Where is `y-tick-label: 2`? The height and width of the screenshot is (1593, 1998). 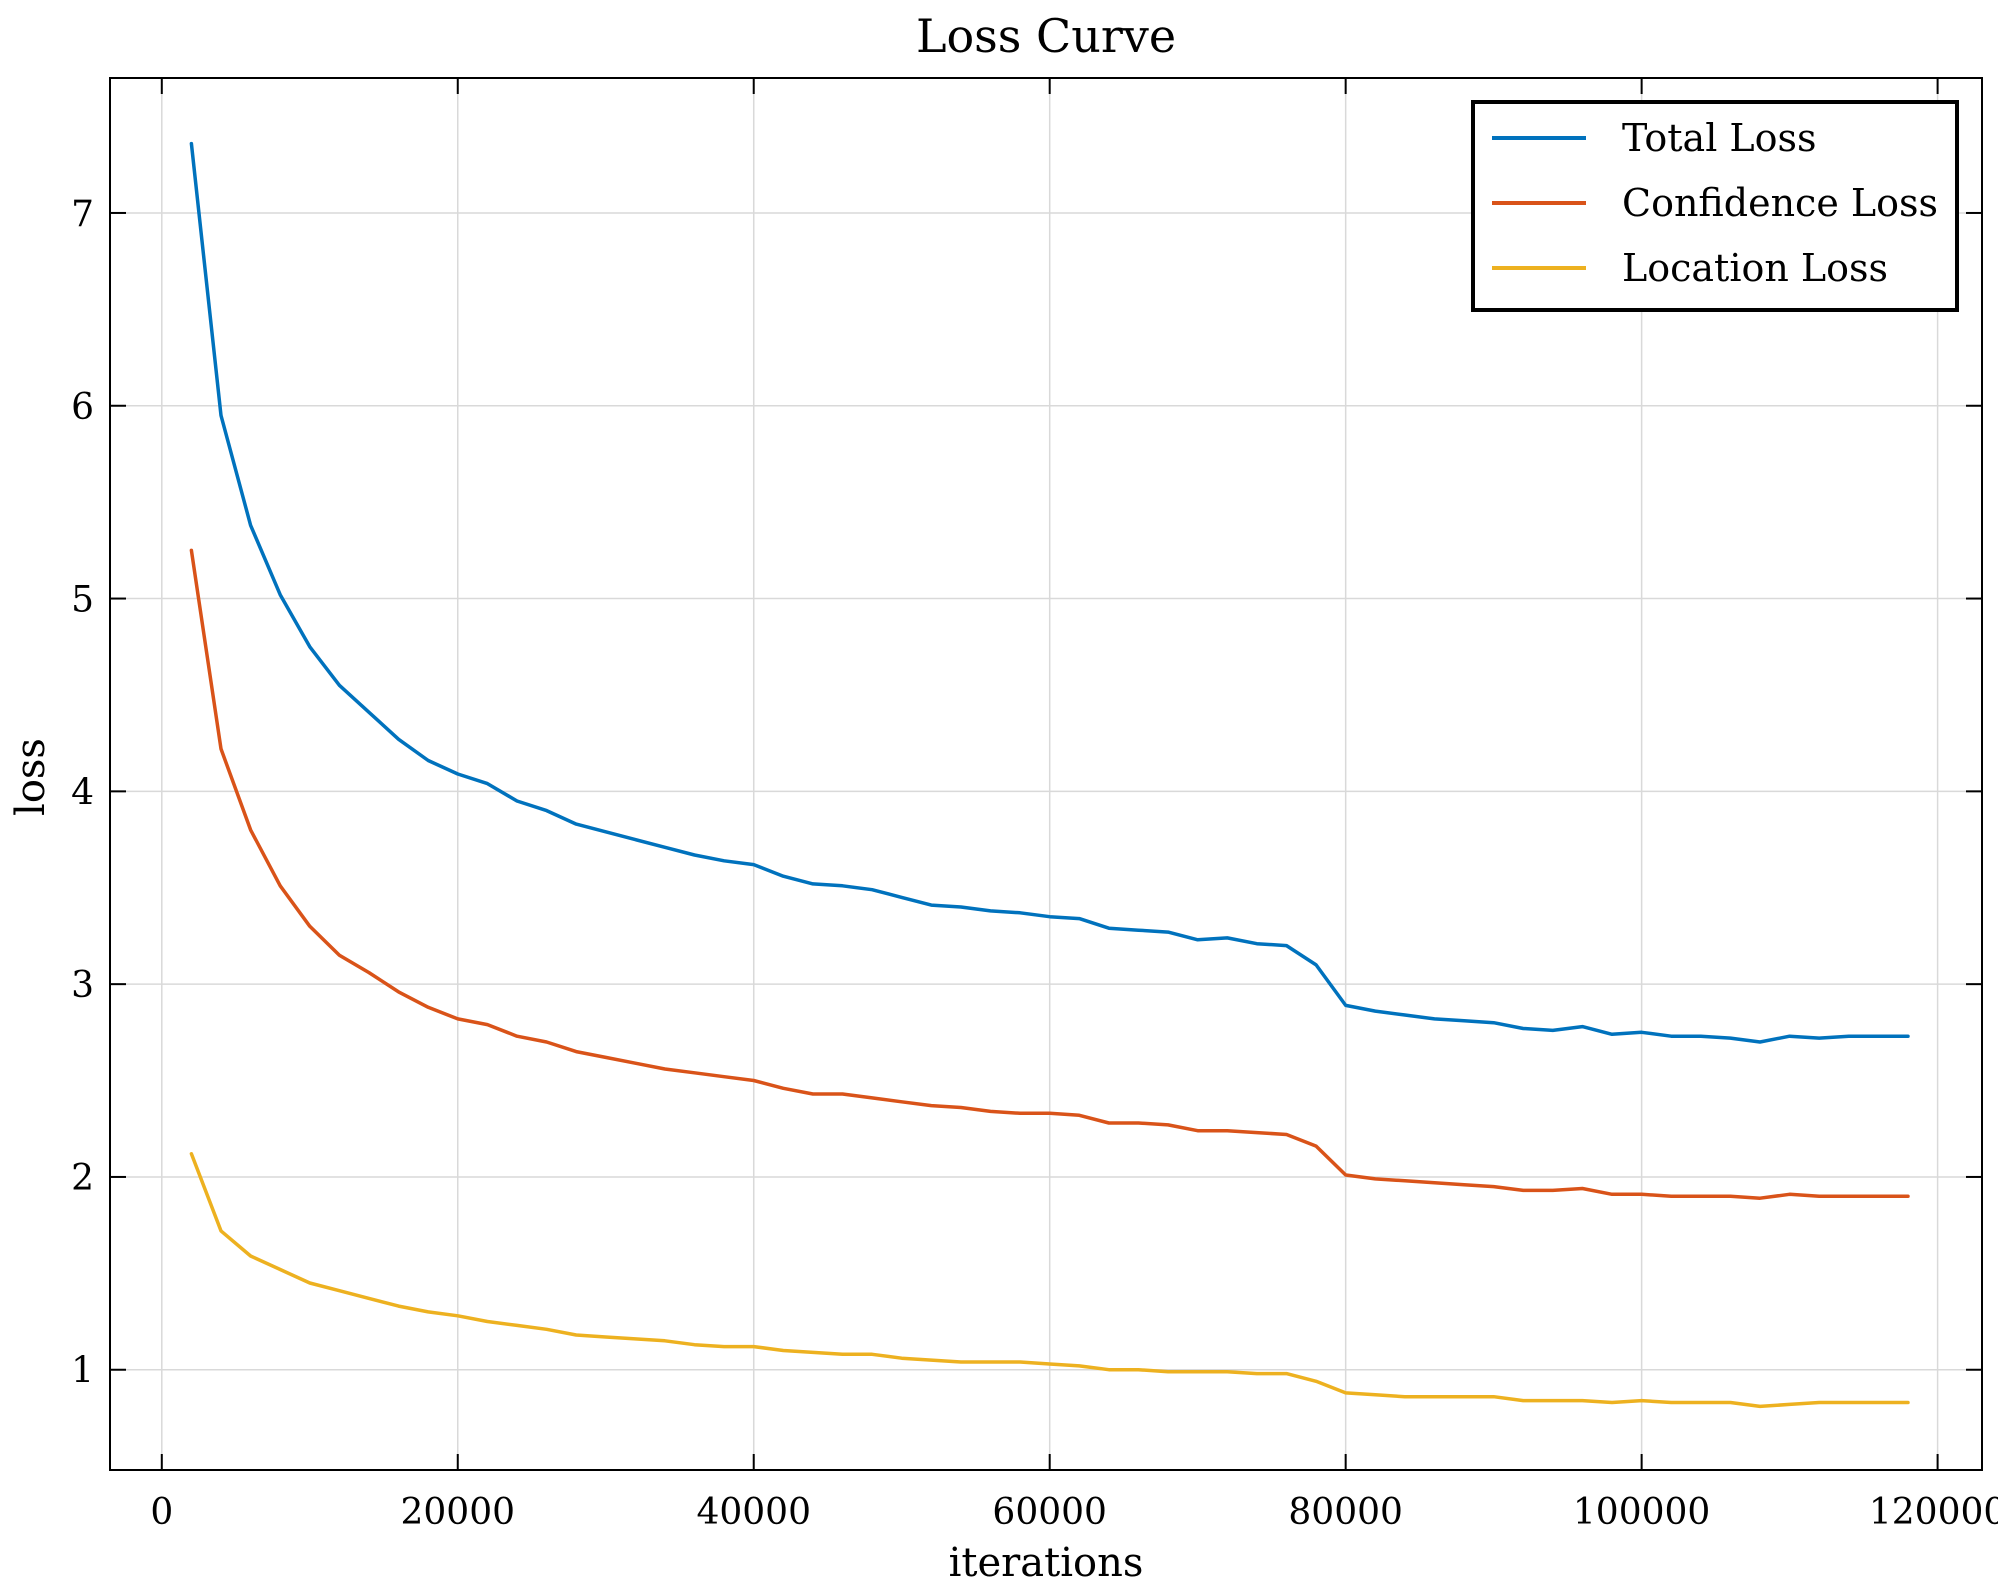 y-tick-label: 2 is located at coordinates (82, 1178).